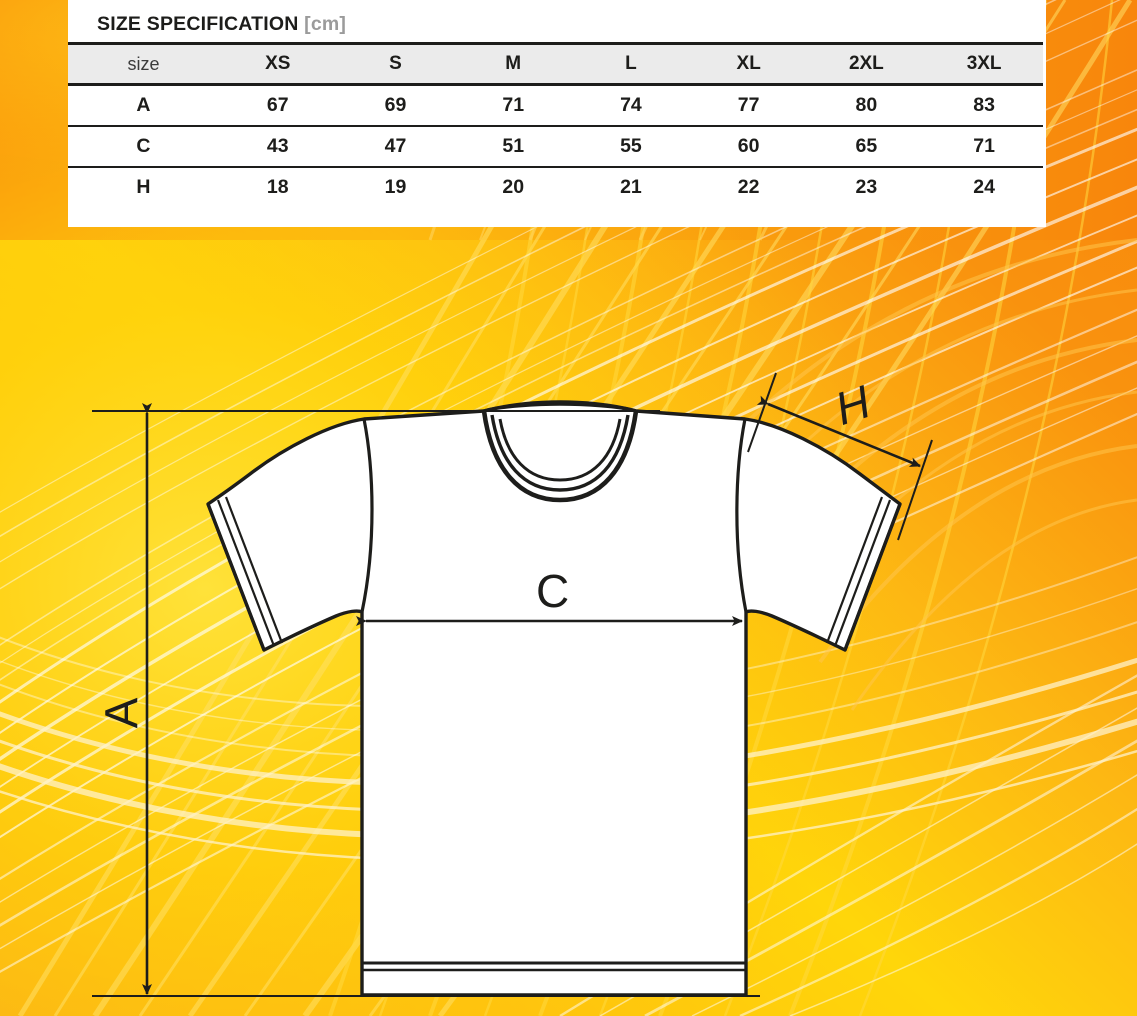 The width and height of the screenshot is (1137, 1016). I want to click on cell-c-2xl: 65, so click(866, 145).